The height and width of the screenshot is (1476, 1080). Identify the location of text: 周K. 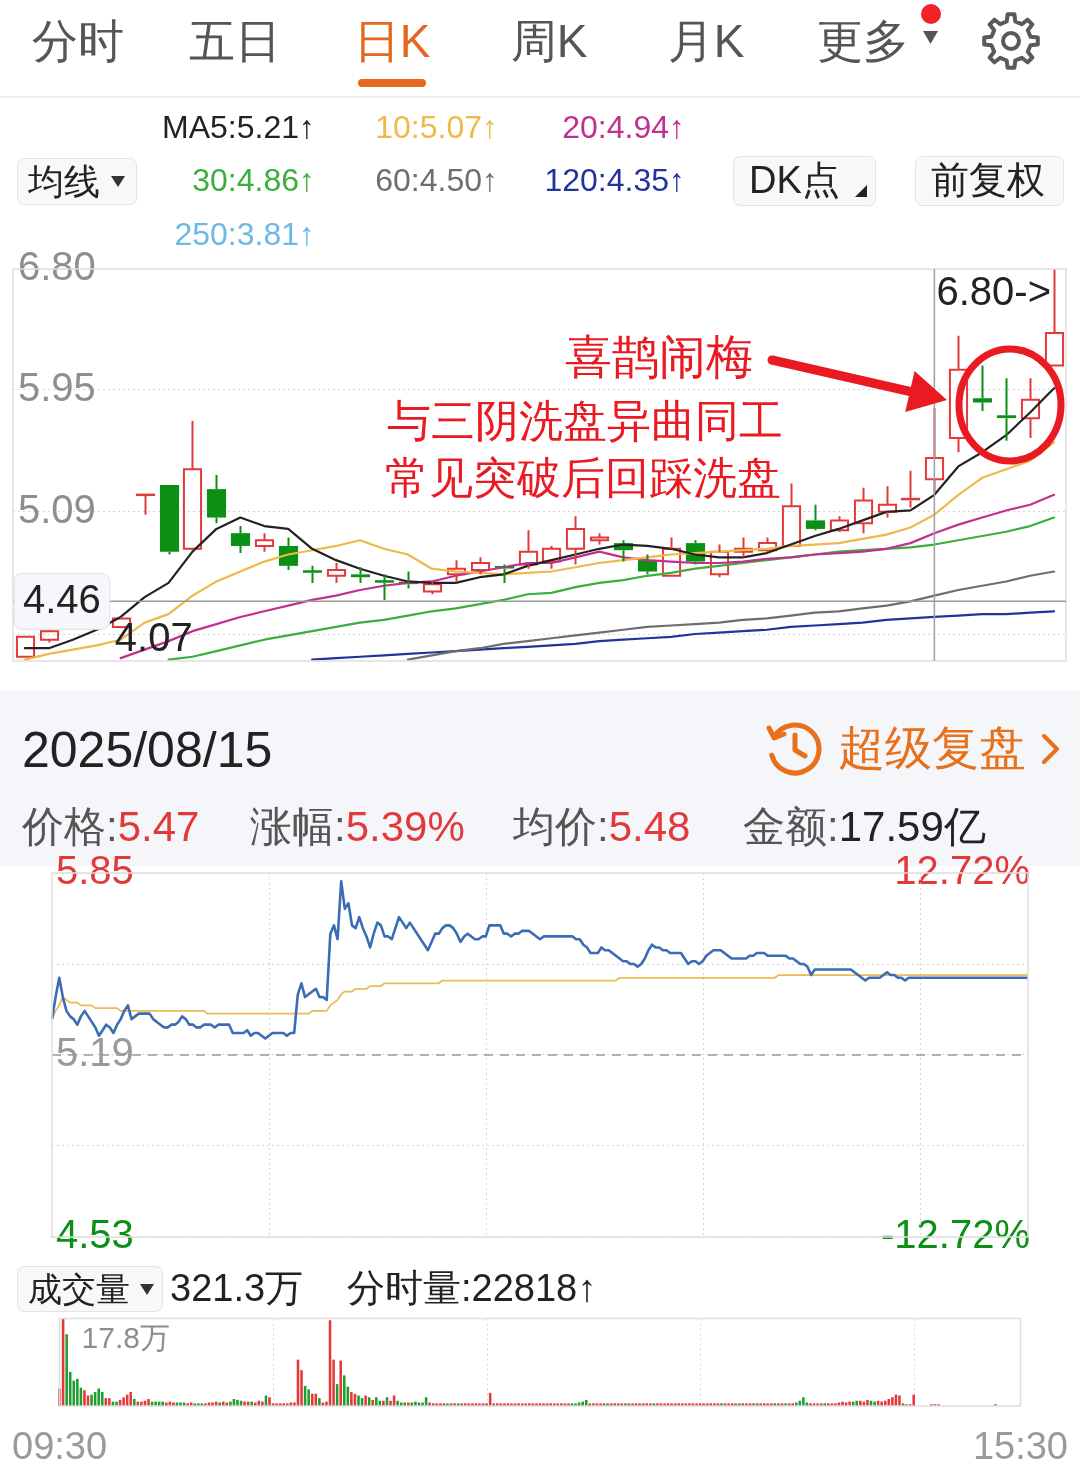
(549, 42).